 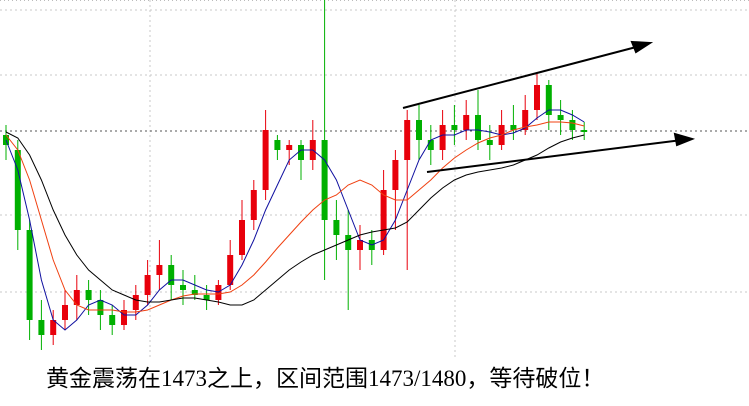 What do you see at coordinates (554, 156) in the screenshot?
I see `lower-trend-line` at bounding box center [554, 156].